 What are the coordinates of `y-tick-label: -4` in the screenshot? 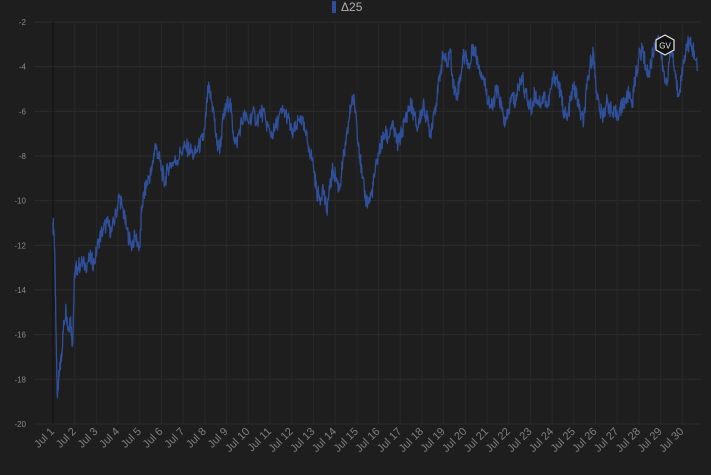 It's located at (23, 67).